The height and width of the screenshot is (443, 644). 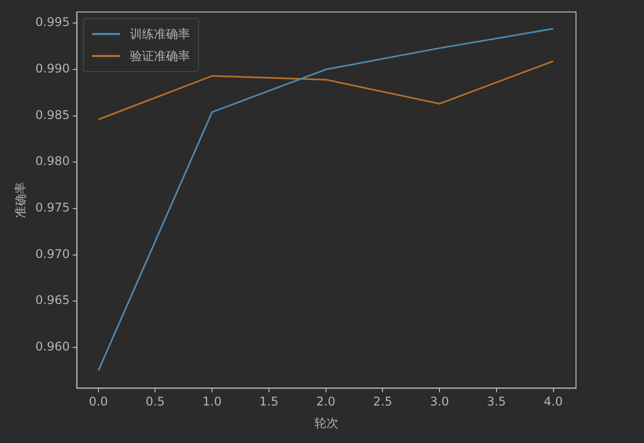 What do you see at coordinates (98, 401) in the screenshot?
I see `x-tick-label: 0.0` at bounding box center [98, 401].